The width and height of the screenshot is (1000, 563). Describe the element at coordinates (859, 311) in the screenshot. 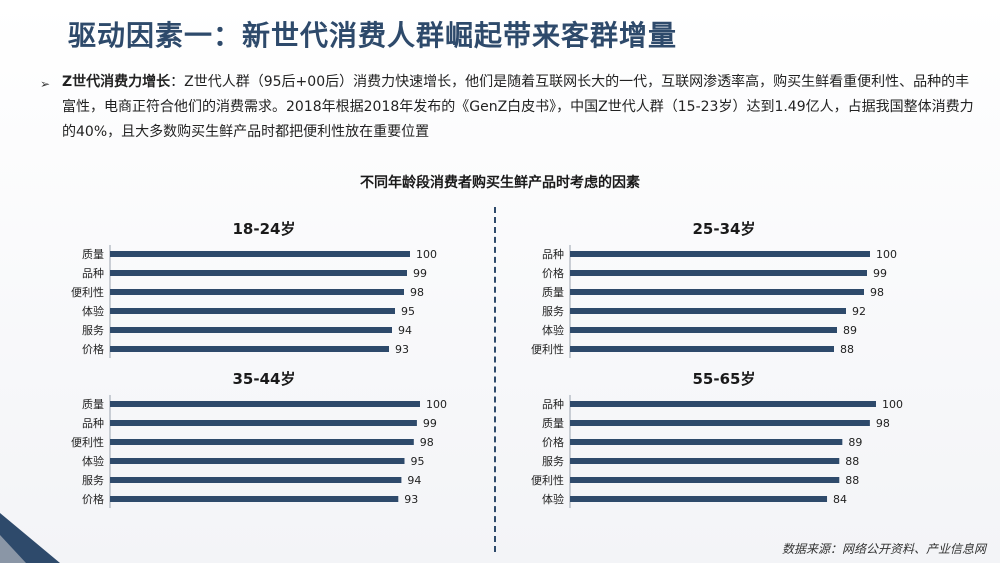

I see `data-label: 92` at that location.